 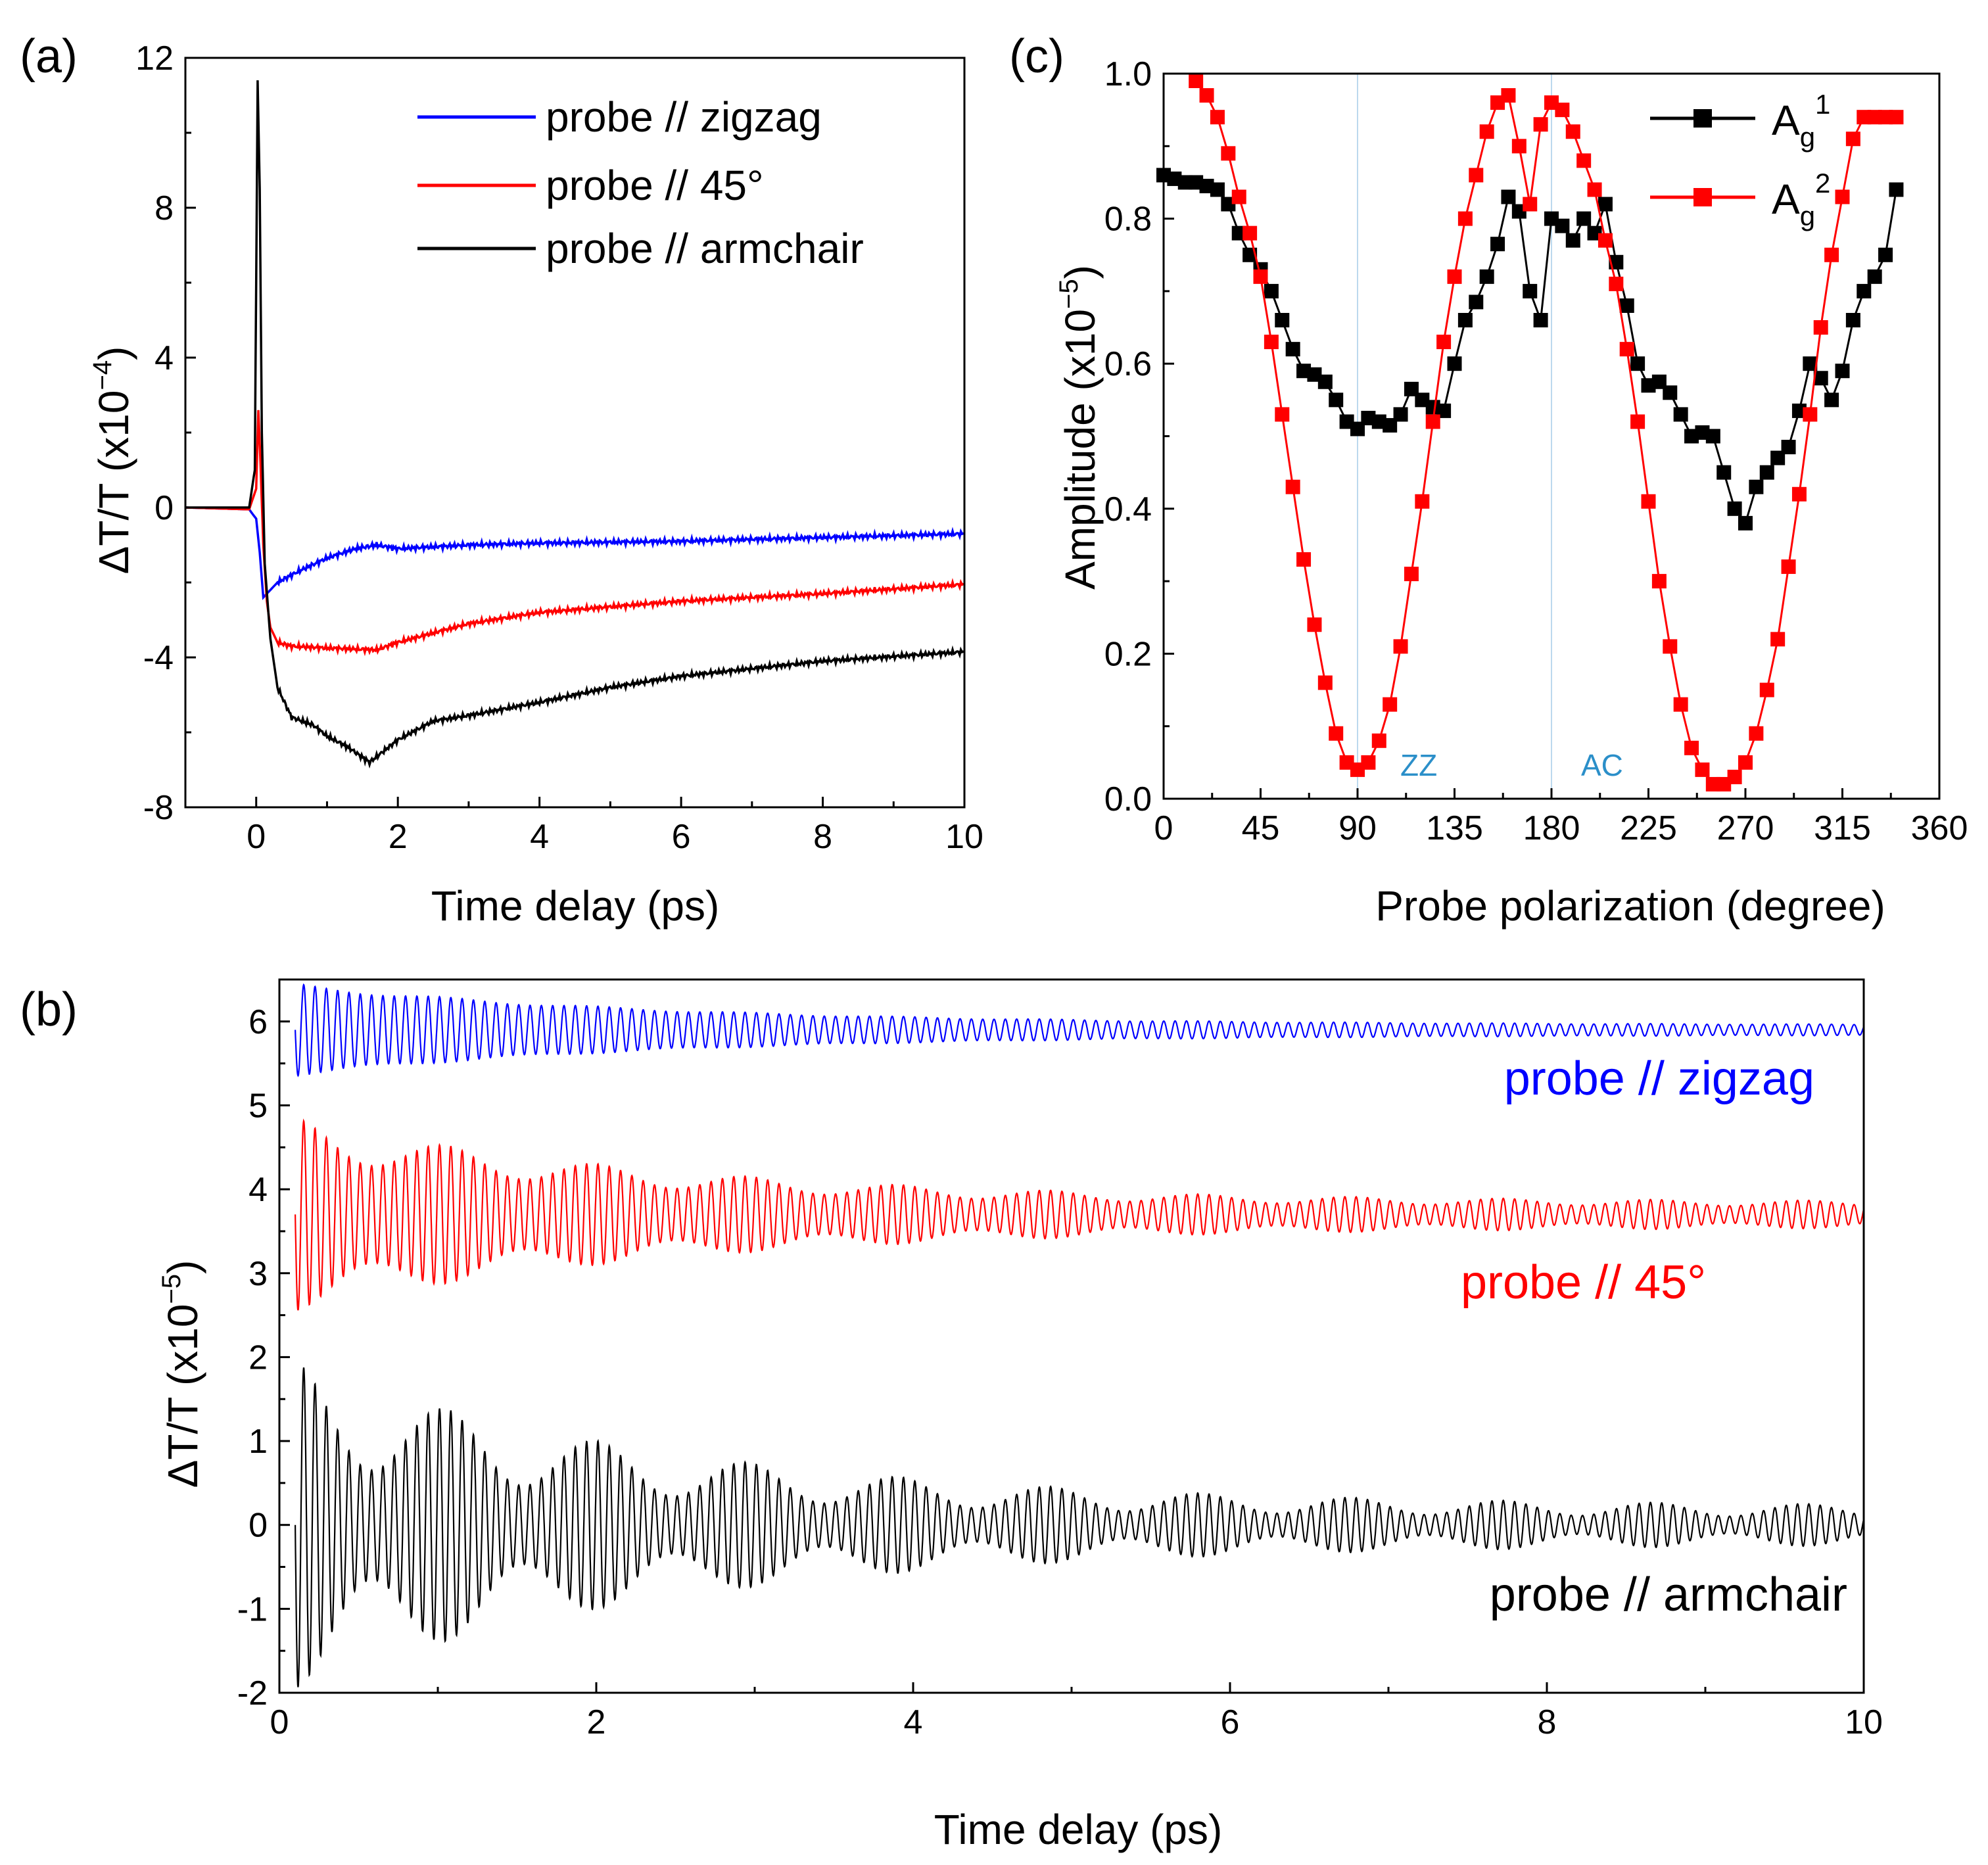 What do you see at coordinates (164, 358) in the screenshot?
I see `panel-a-y-tick-label: 4` at bounding box center [164, 358].